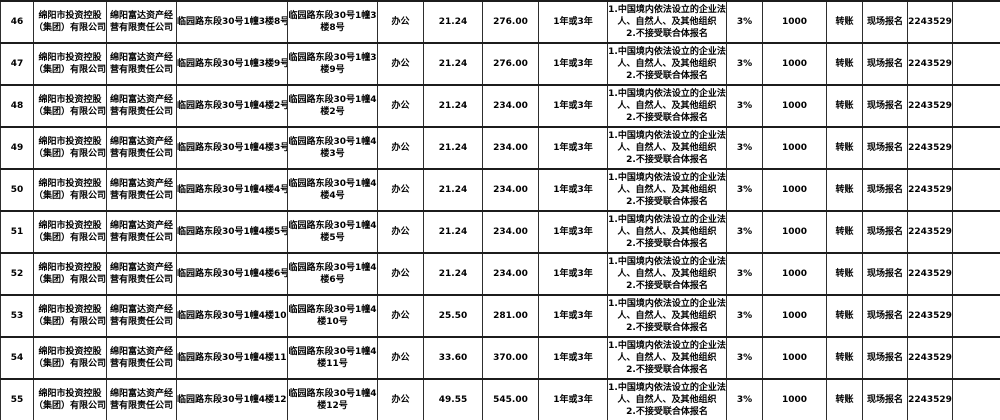  Describe the element at coordinates (232, 22) in the screenshot. I see `cell-asset-name: 临园路东段30号1幢3楼8号` at that location.